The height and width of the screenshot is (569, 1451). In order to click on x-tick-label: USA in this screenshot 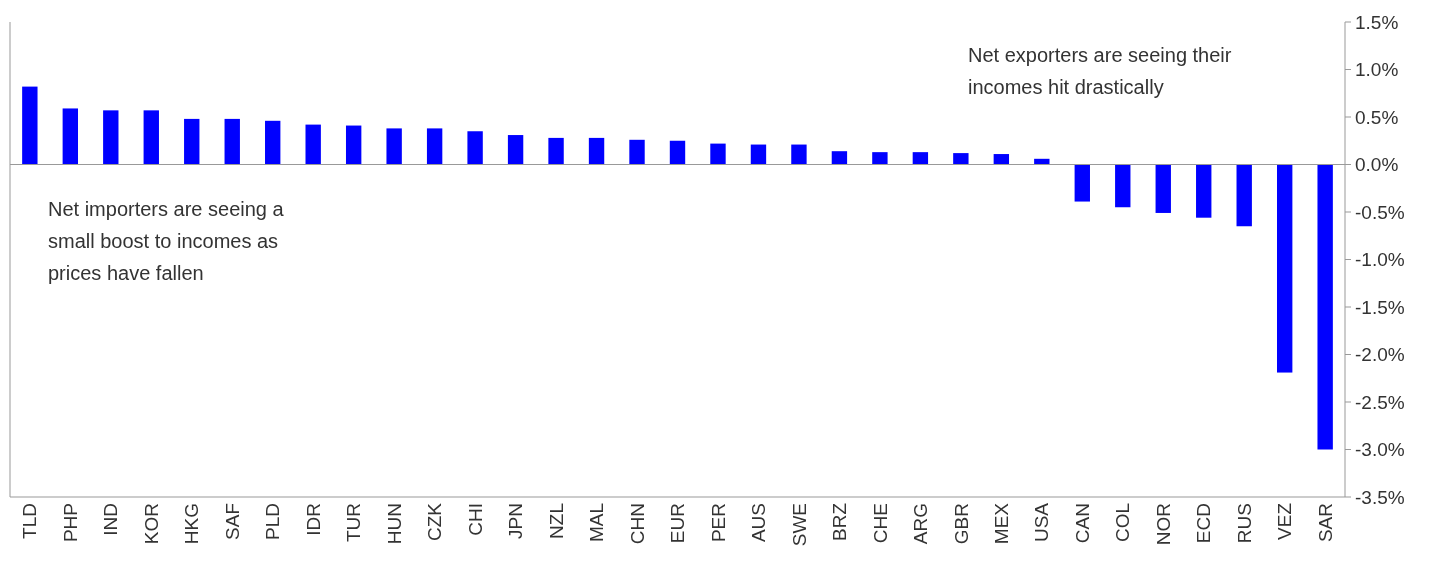, I will do `click(1042, 522)`.